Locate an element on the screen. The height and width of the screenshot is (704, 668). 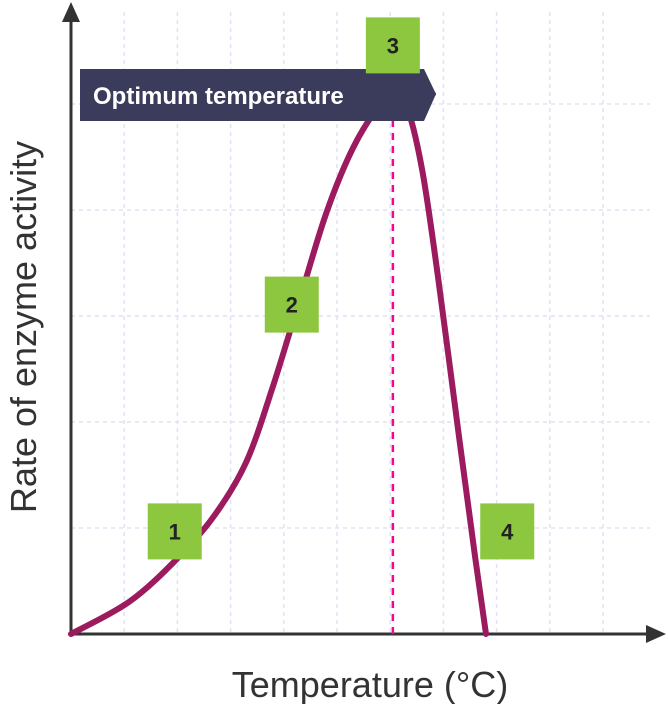
region-badge-4: 4 is located at coordinates (507, 531).